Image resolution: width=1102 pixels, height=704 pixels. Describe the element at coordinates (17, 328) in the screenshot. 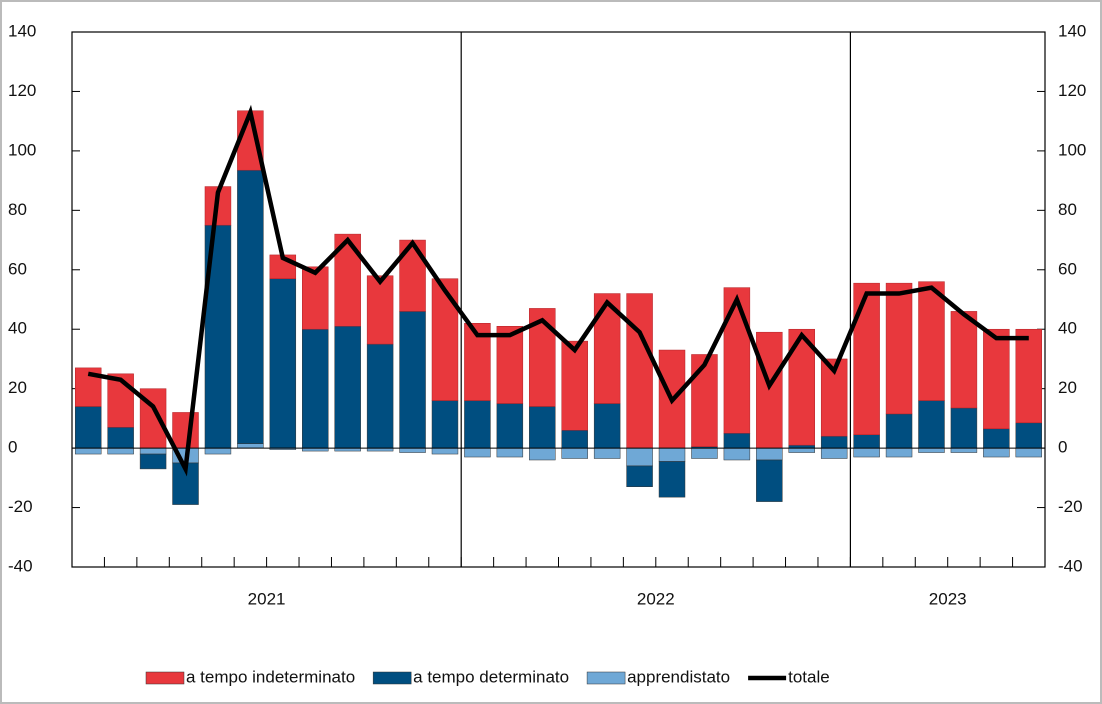

I see `y-tick-label: 40` at that location.